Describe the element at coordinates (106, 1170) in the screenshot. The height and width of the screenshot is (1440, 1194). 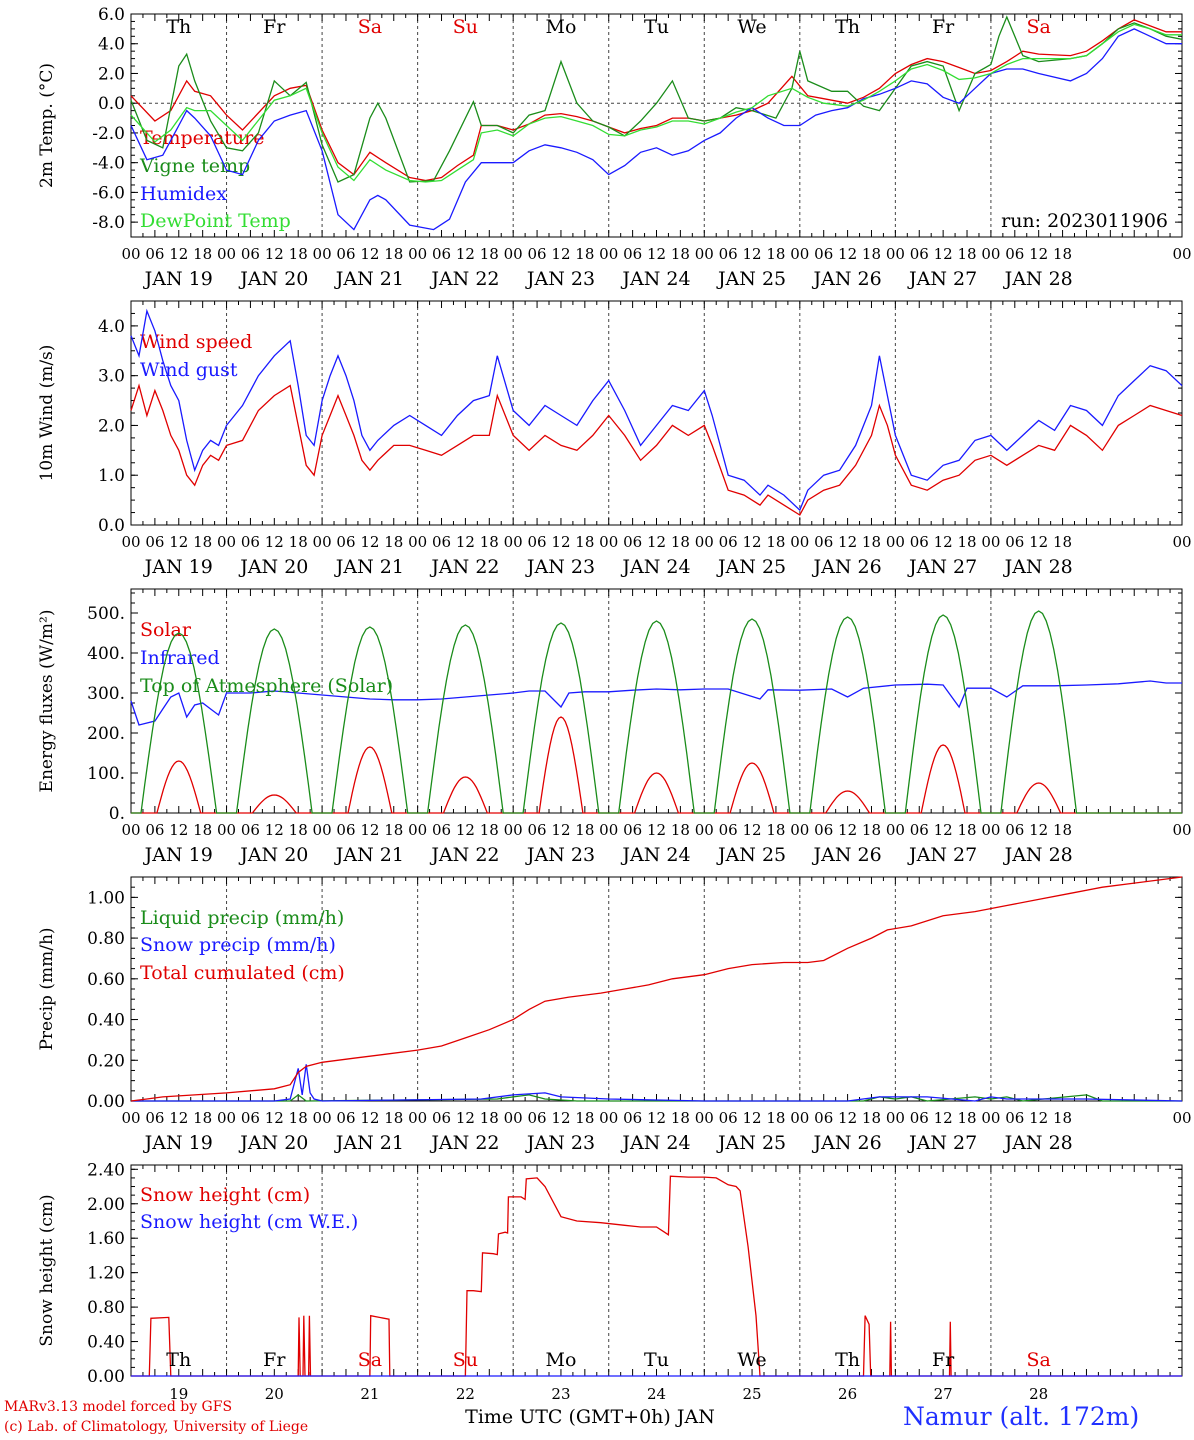
I see `y-tick-label: 2.40` at that location.